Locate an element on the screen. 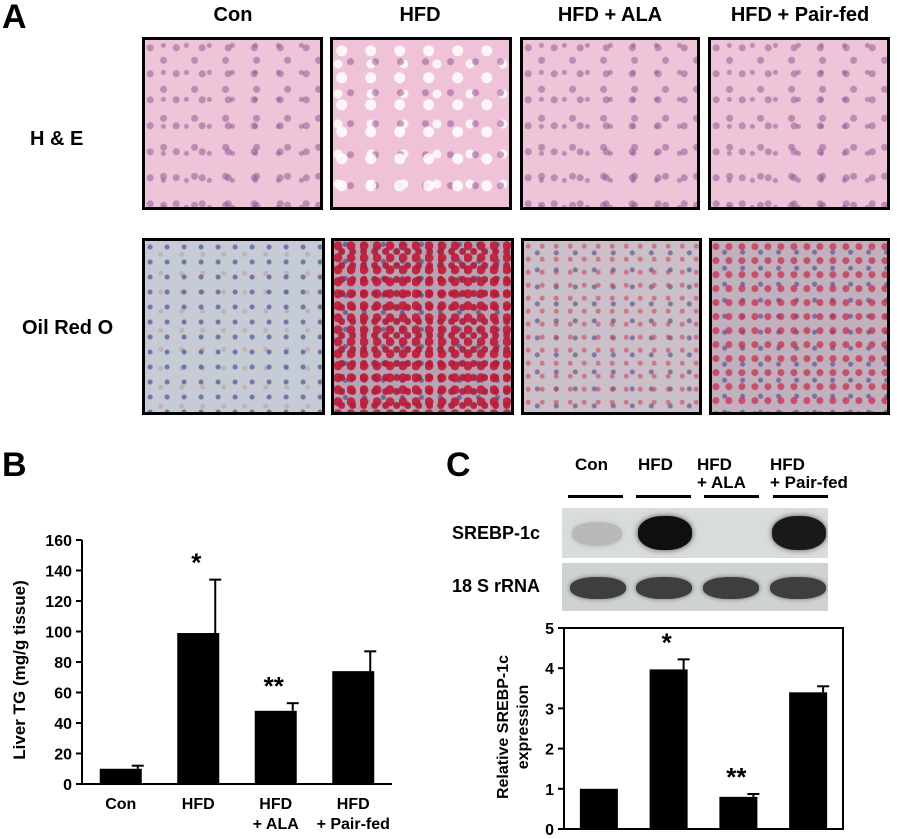  b-significance-mark: * is located at coordinates (196, 563).